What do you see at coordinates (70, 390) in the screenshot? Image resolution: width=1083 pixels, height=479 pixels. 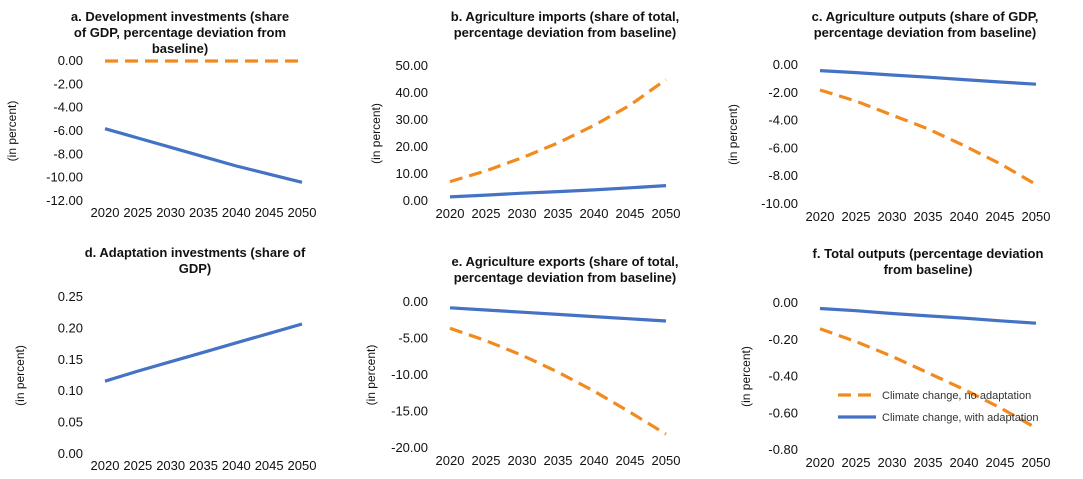 I see `y-tick-label: 0.10` at bounding box center [70, 390].